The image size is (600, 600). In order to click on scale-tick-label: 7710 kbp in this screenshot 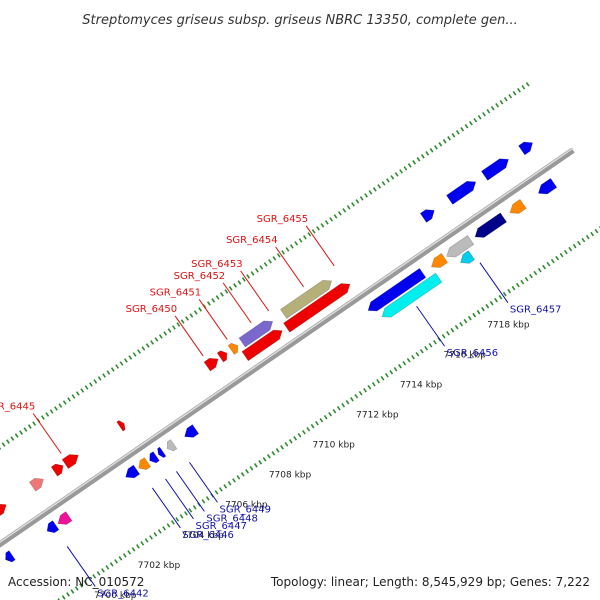, I will do `click(333, 446)`.